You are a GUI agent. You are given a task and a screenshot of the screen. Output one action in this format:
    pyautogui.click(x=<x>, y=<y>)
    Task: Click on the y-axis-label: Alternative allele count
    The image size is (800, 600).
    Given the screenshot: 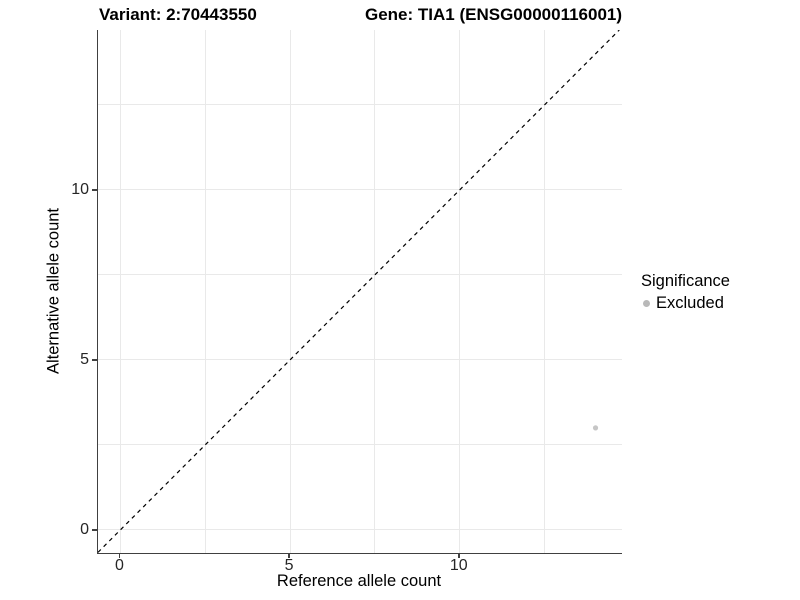 What is the action you would take?
    pyautogui.click(x=53, y=291)
    